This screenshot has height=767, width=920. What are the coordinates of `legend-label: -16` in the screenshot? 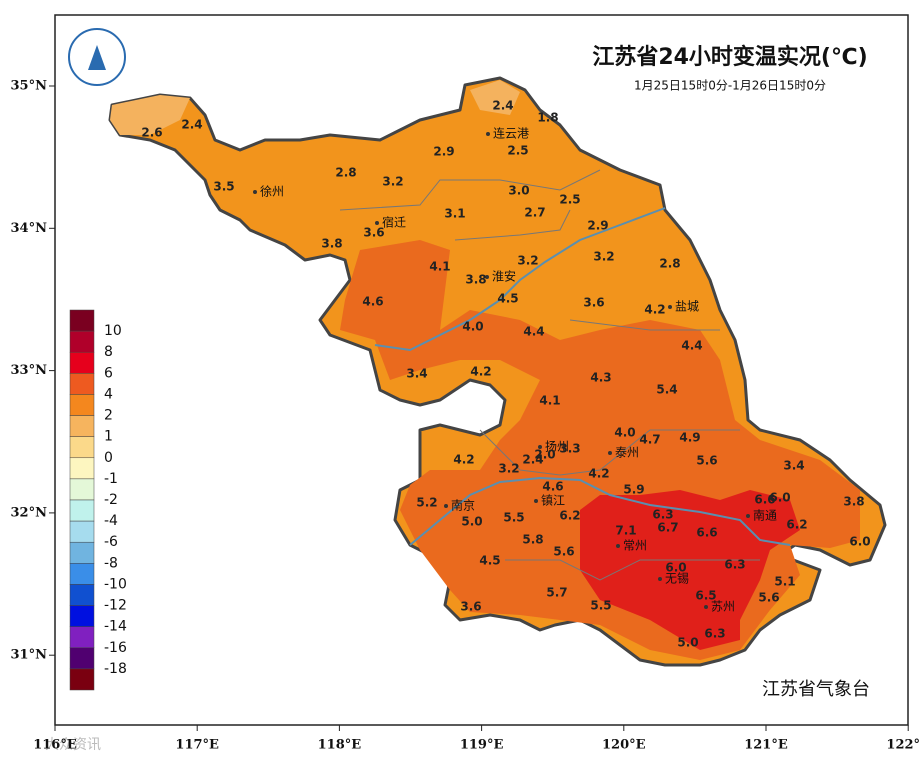 It's located at (115, 648).